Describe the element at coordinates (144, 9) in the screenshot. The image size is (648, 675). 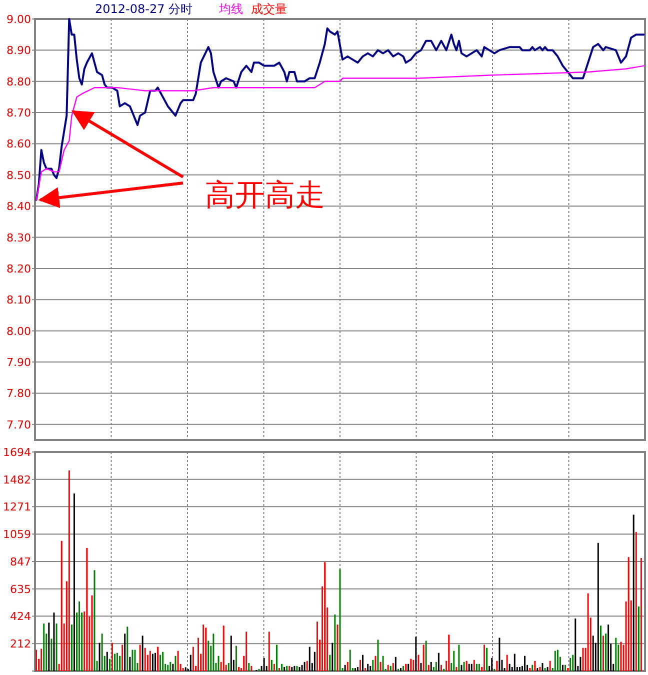
I see `chart-title: 2012-08-27 分时` at that location.